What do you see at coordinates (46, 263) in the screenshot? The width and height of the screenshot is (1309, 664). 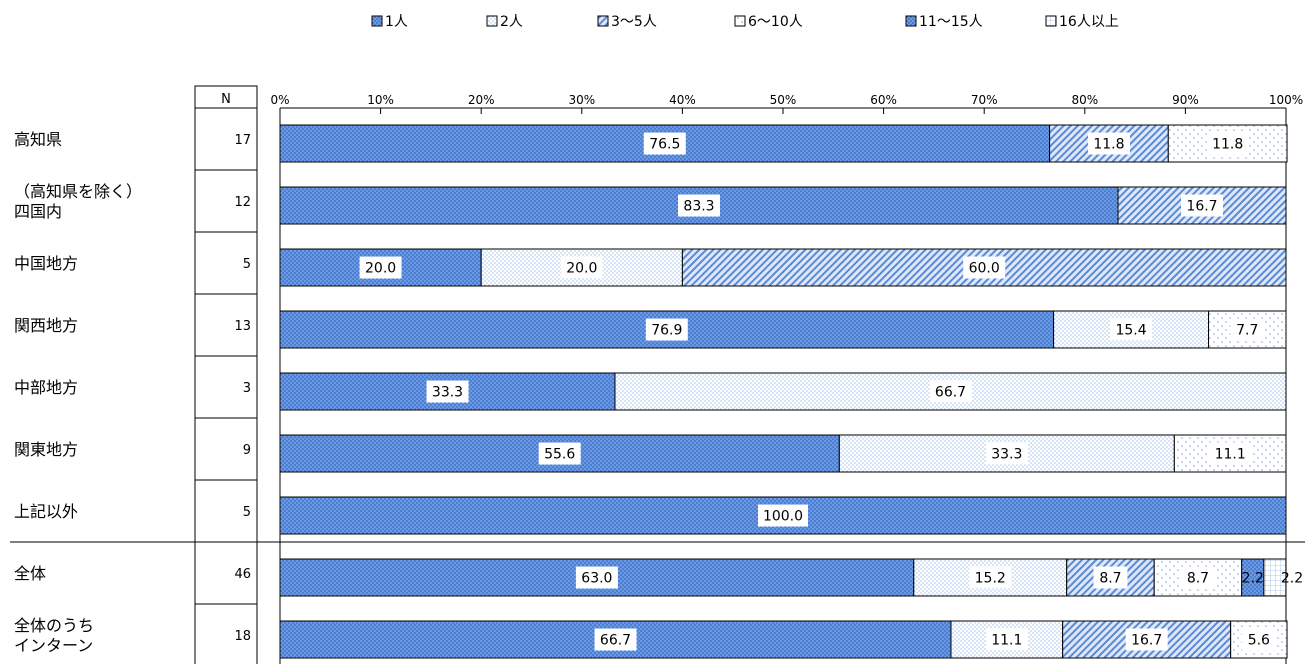 I see `category-label: 中国地方` at bounding box center [46, 263].